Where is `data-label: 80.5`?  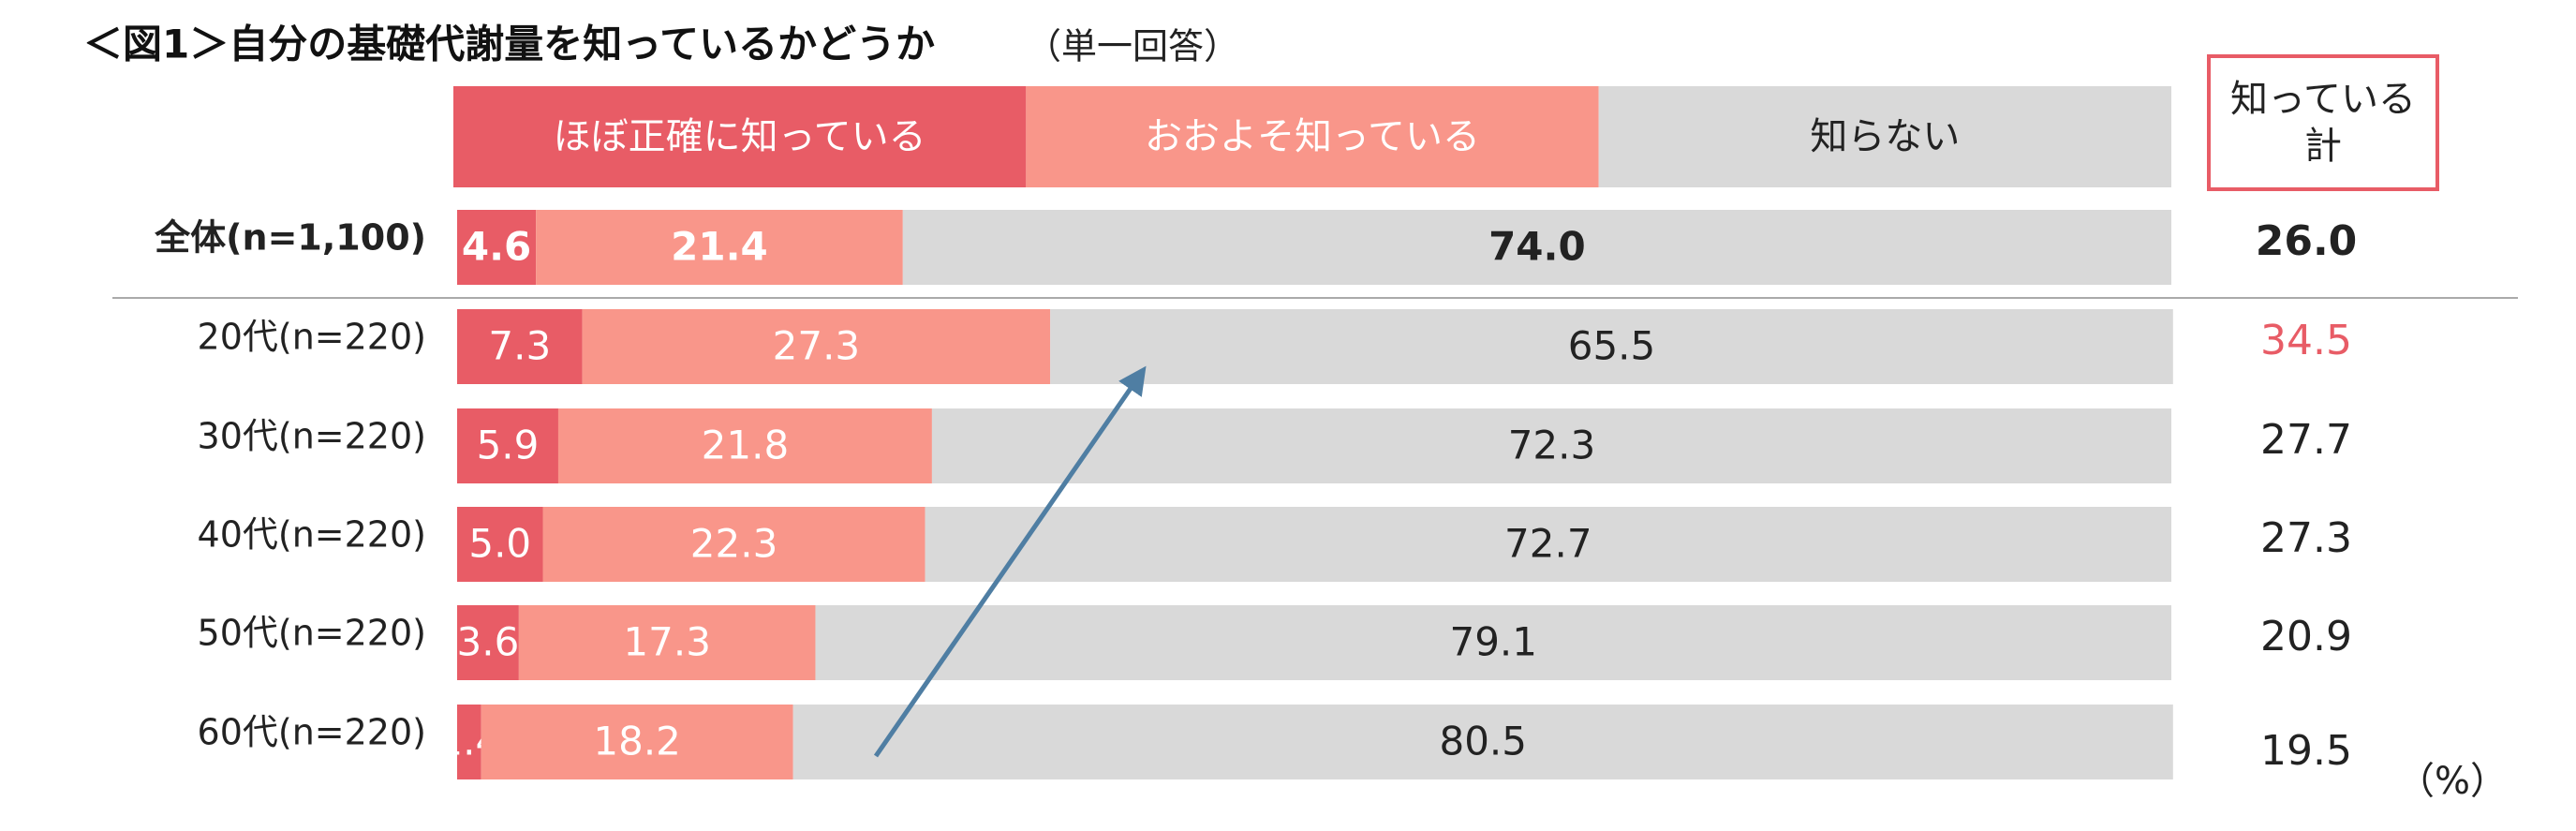
data-label: 80.5 is located at coordinates (1483, 741).